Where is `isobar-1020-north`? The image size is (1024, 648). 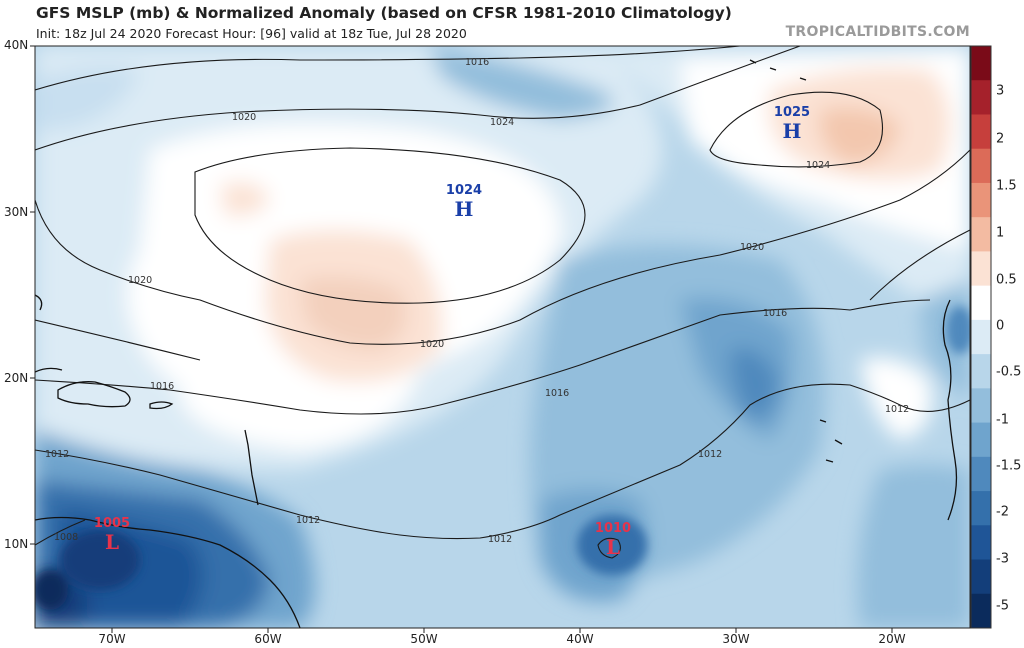
isobar-1020-north is located at coordinates (418, 98).